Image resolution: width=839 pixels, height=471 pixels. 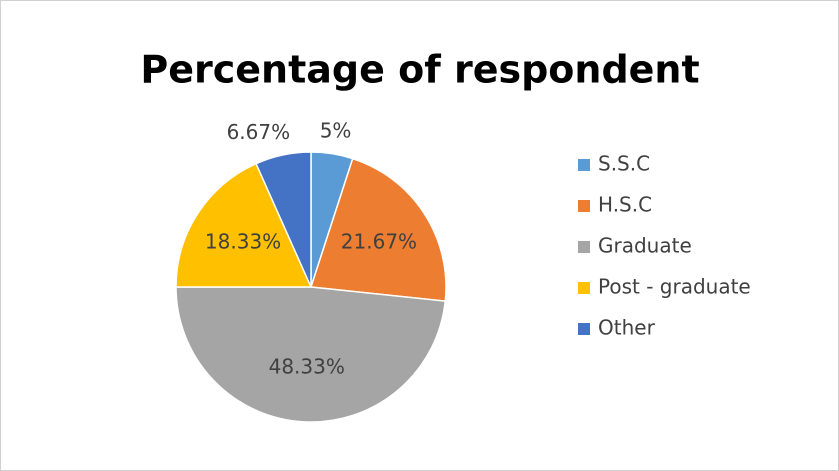 What do you see at coordinates (243, 241) in the screenshot?
I see `data-label: 18.33%` at bounding box center [243, 241].